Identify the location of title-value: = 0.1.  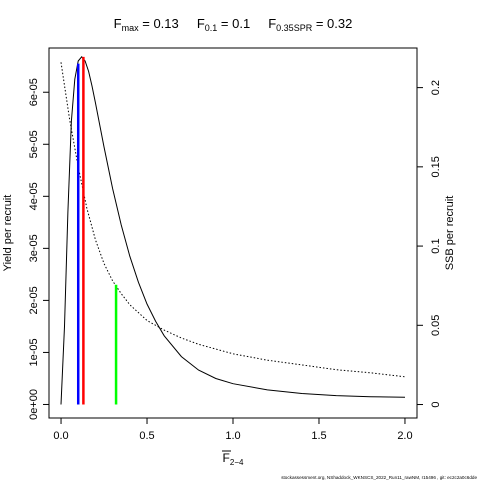
(233, 23).